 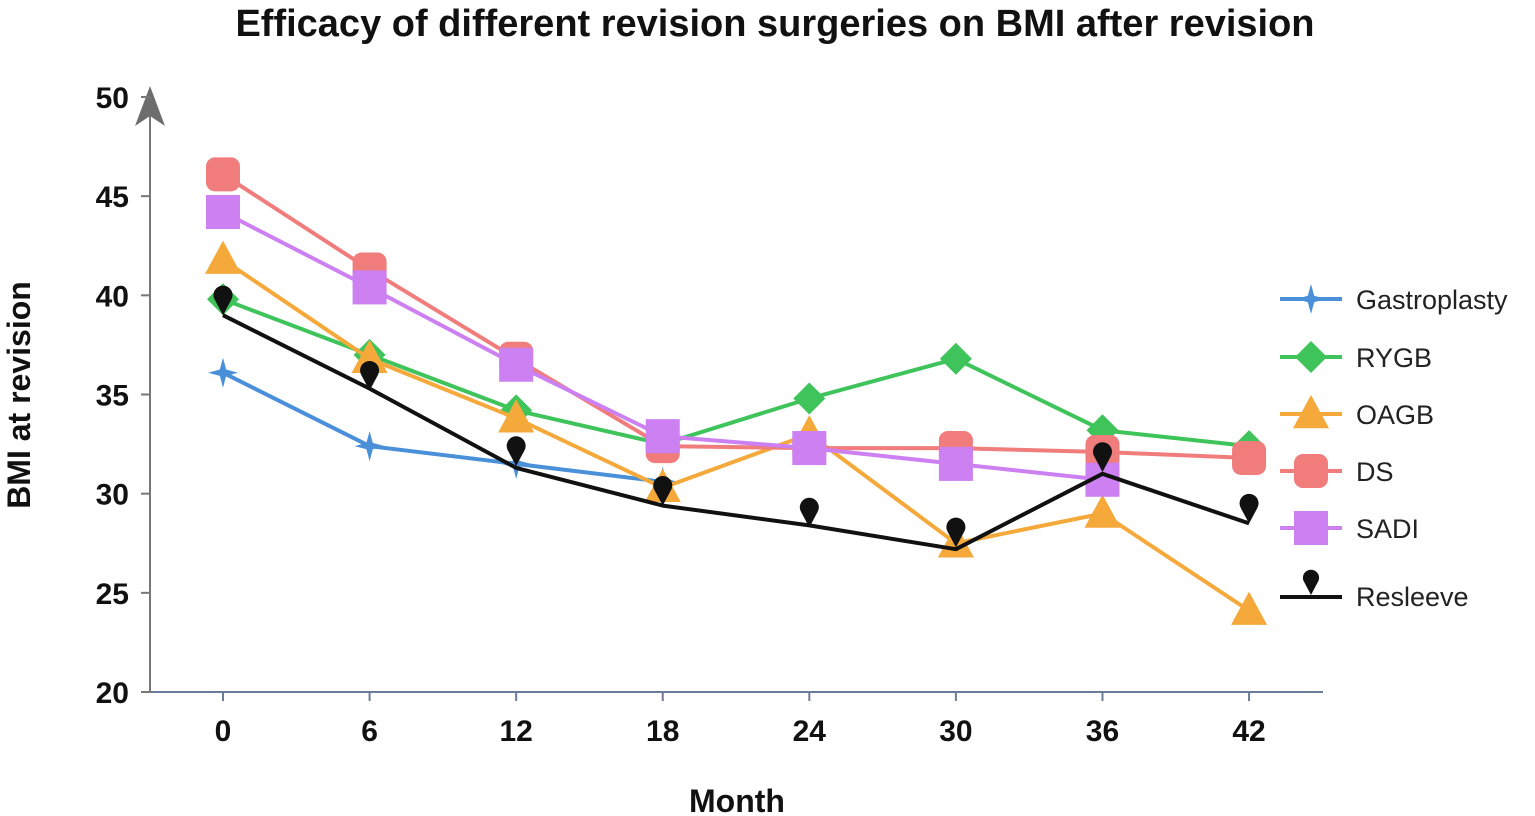 I want to click on legend-item-rygb: RYGB, so click(x=1356, y=357).